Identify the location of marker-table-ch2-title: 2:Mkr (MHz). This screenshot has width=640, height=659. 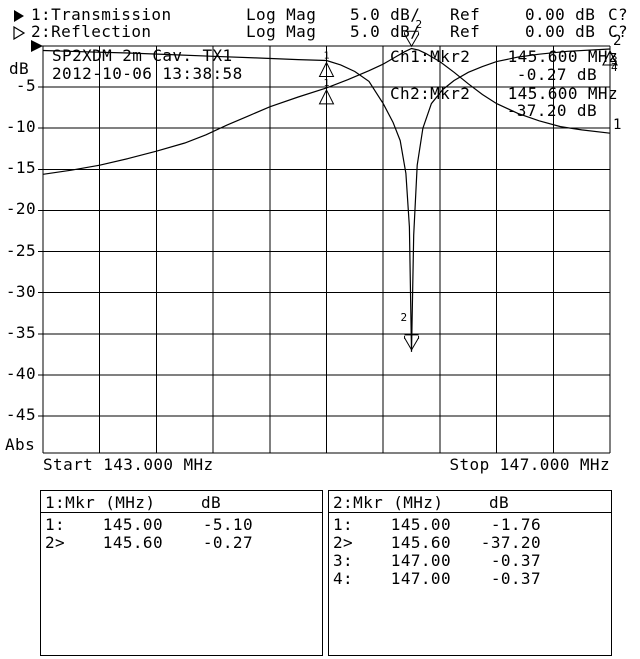
(388, 502).